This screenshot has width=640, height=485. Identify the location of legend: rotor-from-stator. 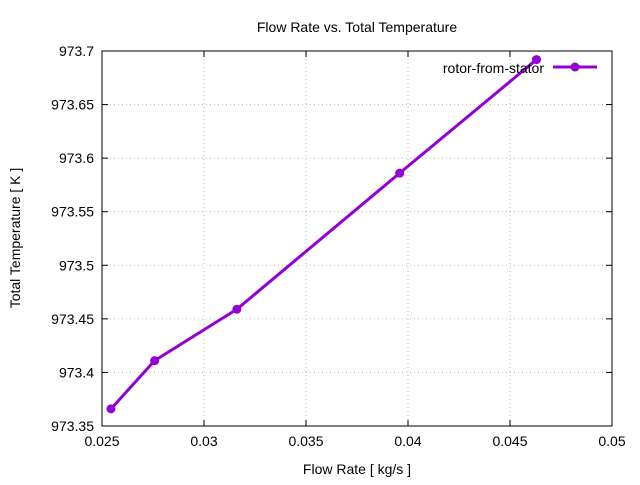
(520, 68).